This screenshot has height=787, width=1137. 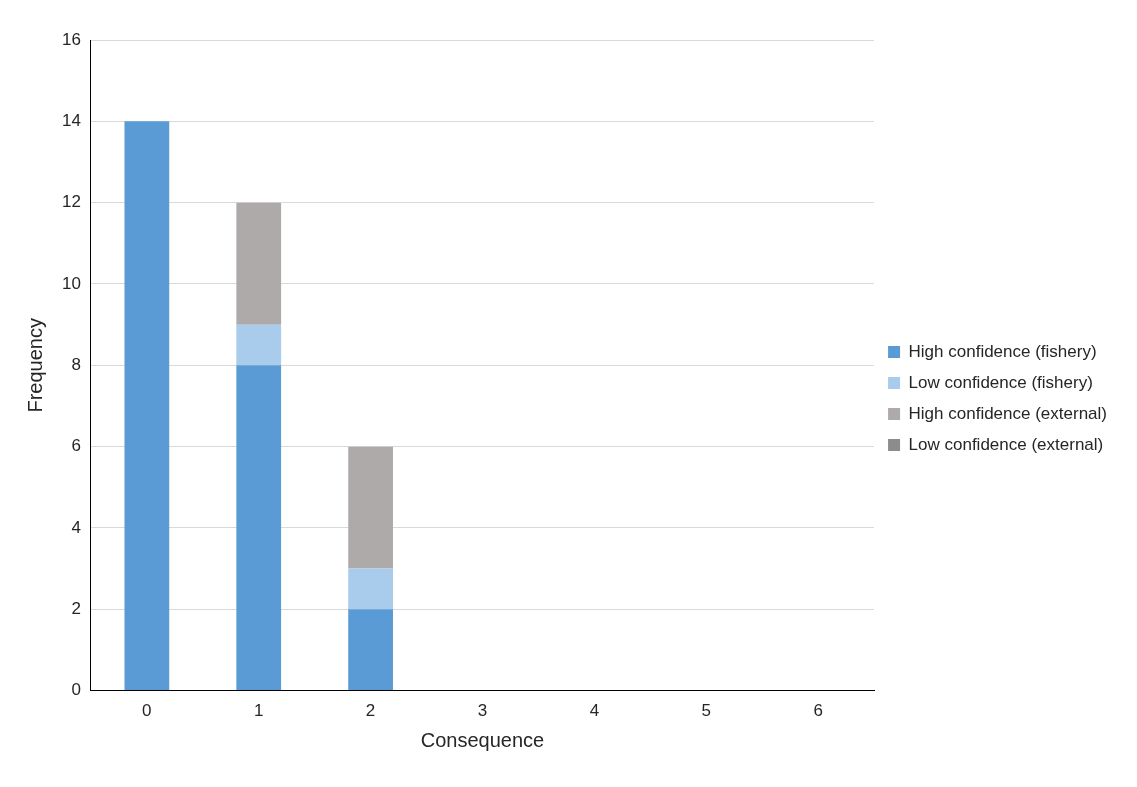 I want to click on y-tick-label: 14, so click(x=71, y=121).